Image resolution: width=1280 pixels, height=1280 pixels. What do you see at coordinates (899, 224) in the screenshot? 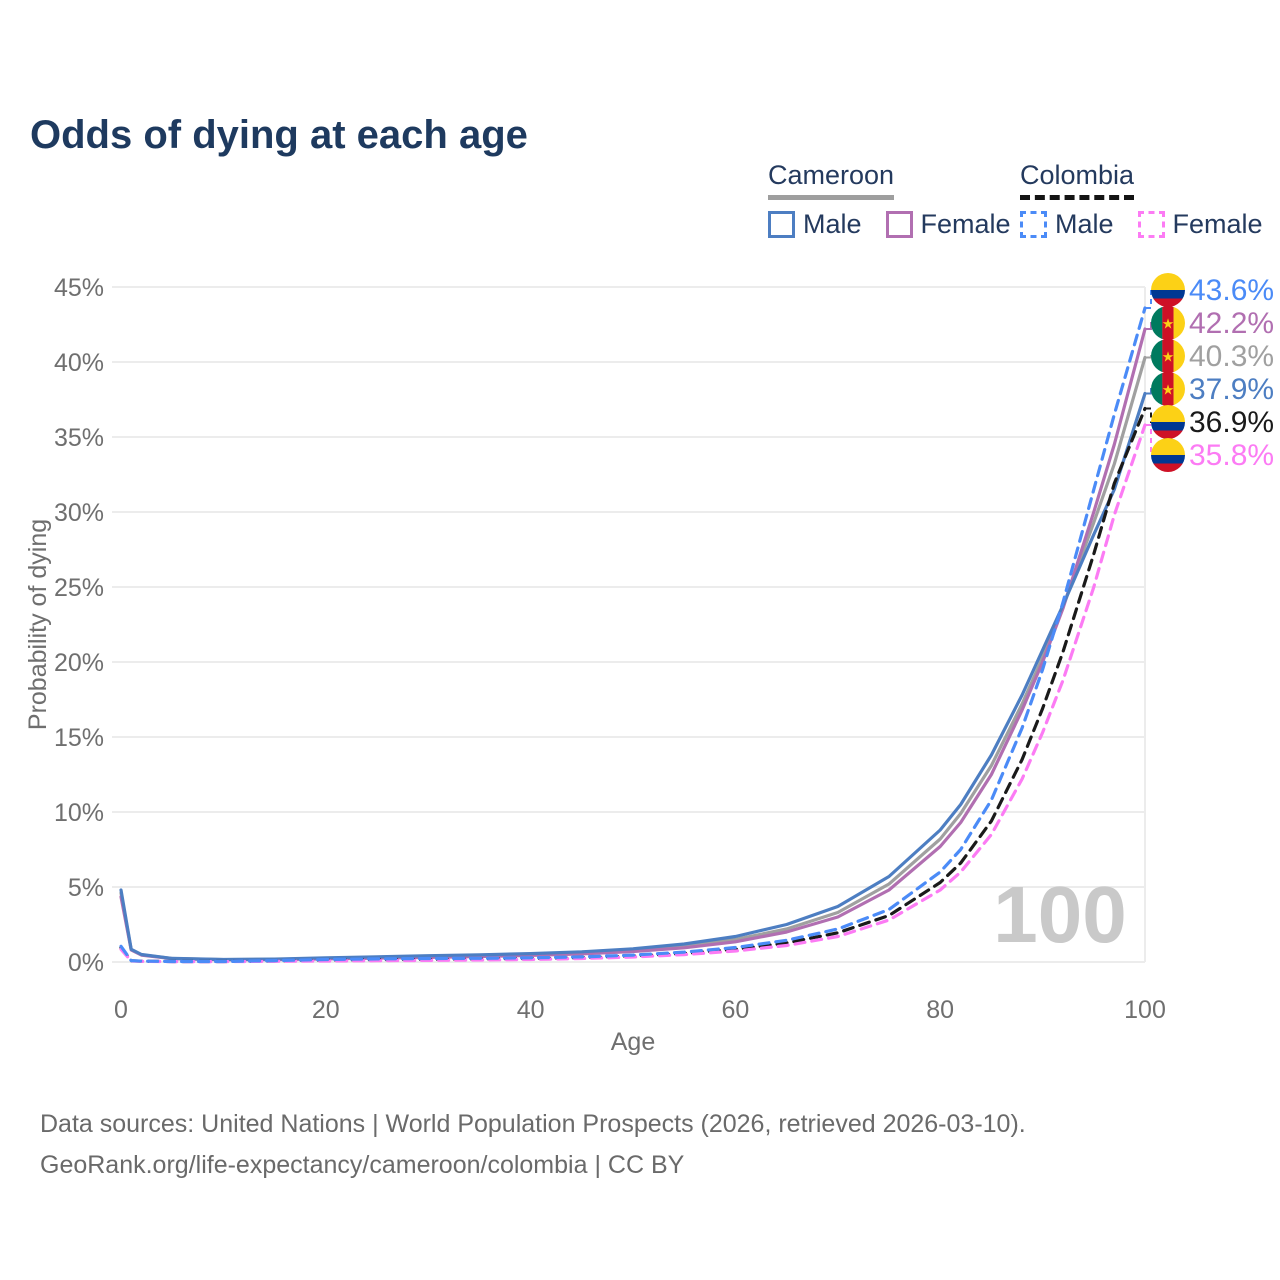
I see `legend-checkbox-cameroon-female` at bounding box center [899, 224].